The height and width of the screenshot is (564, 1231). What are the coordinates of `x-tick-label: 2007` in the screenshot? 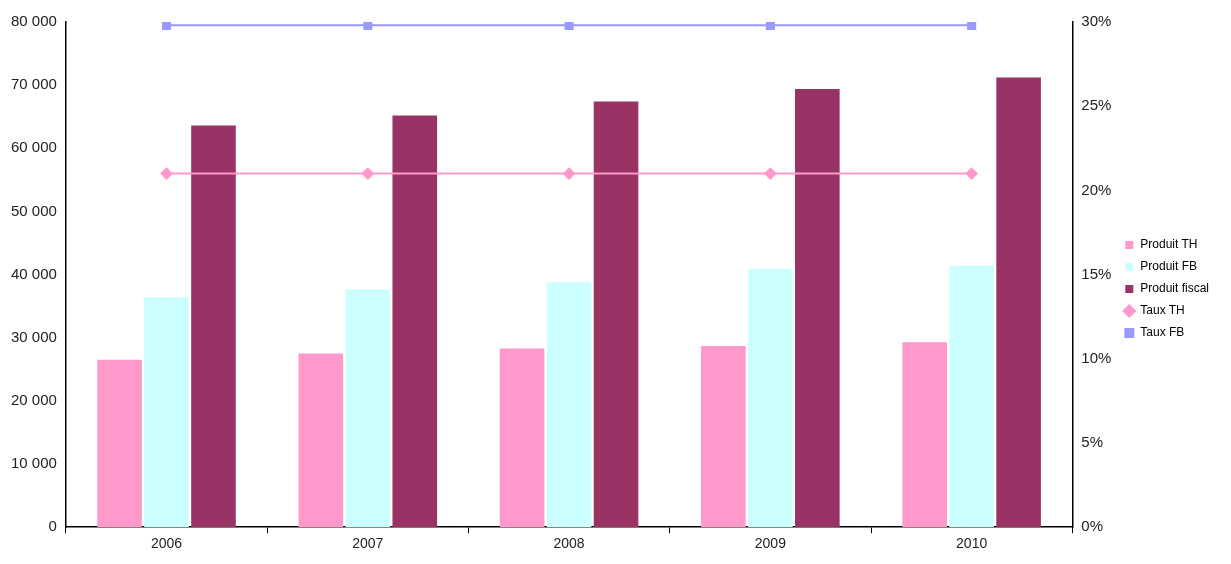 It's located at (368, 543).